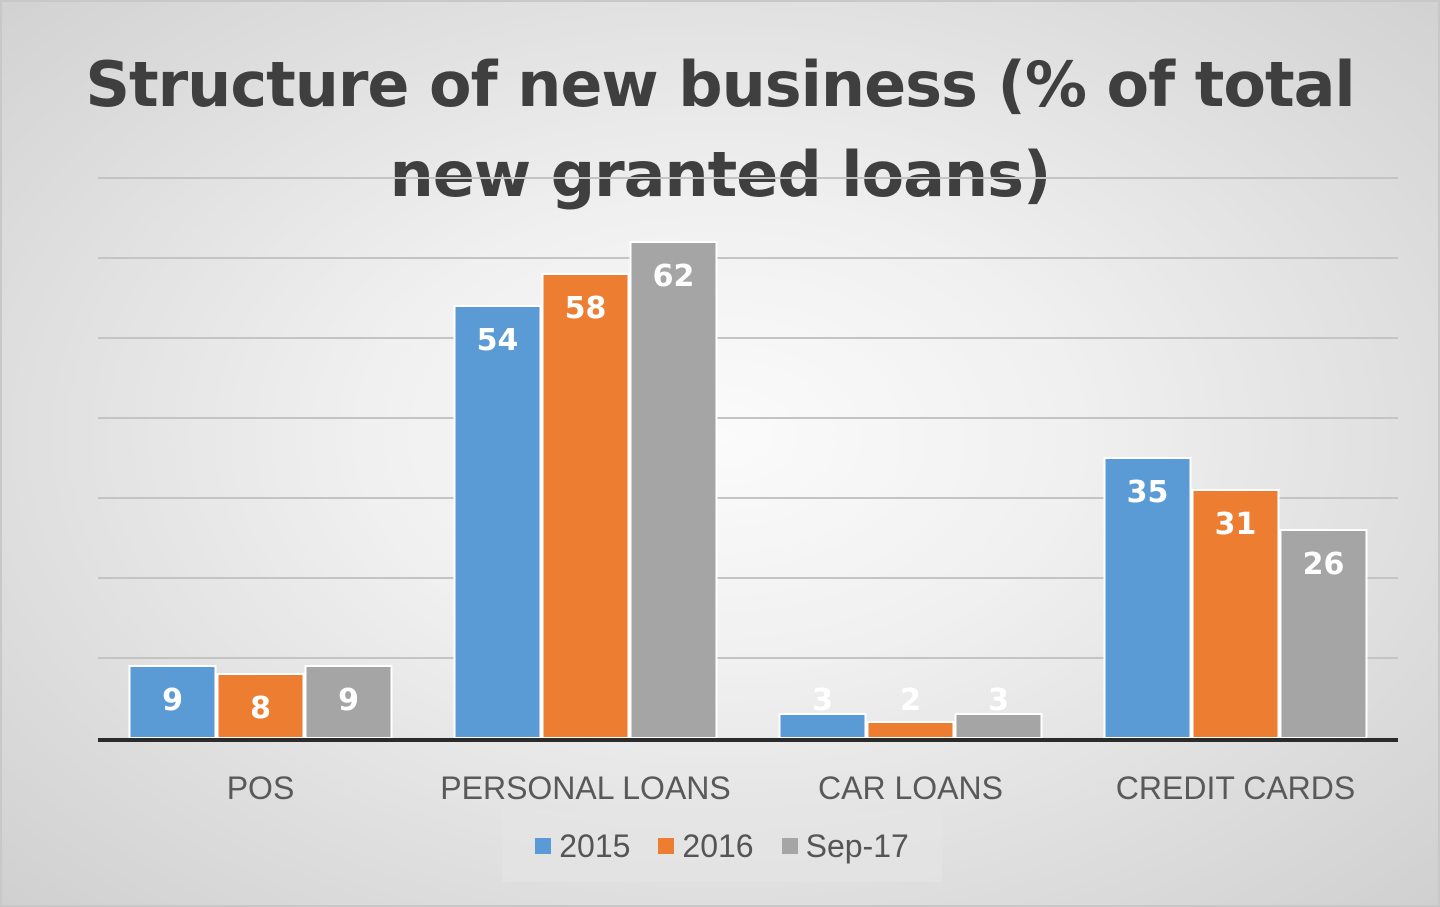  I want to click on chart-title-line-1: Structure of new business (% of total, so click(720, 84).